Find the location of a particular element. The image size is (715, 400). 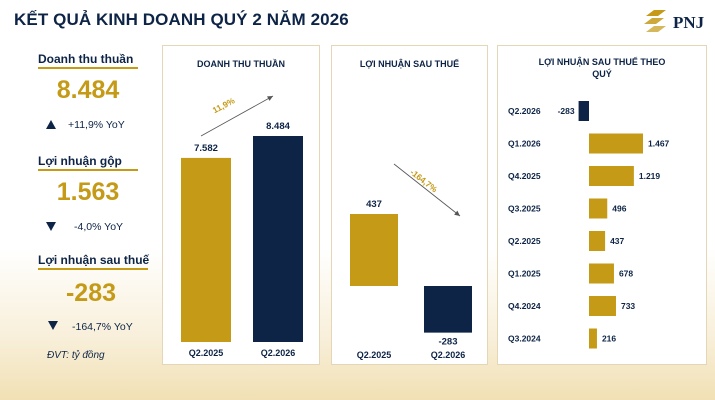

pnj-logo-icon is located at coordinates (655, 21).